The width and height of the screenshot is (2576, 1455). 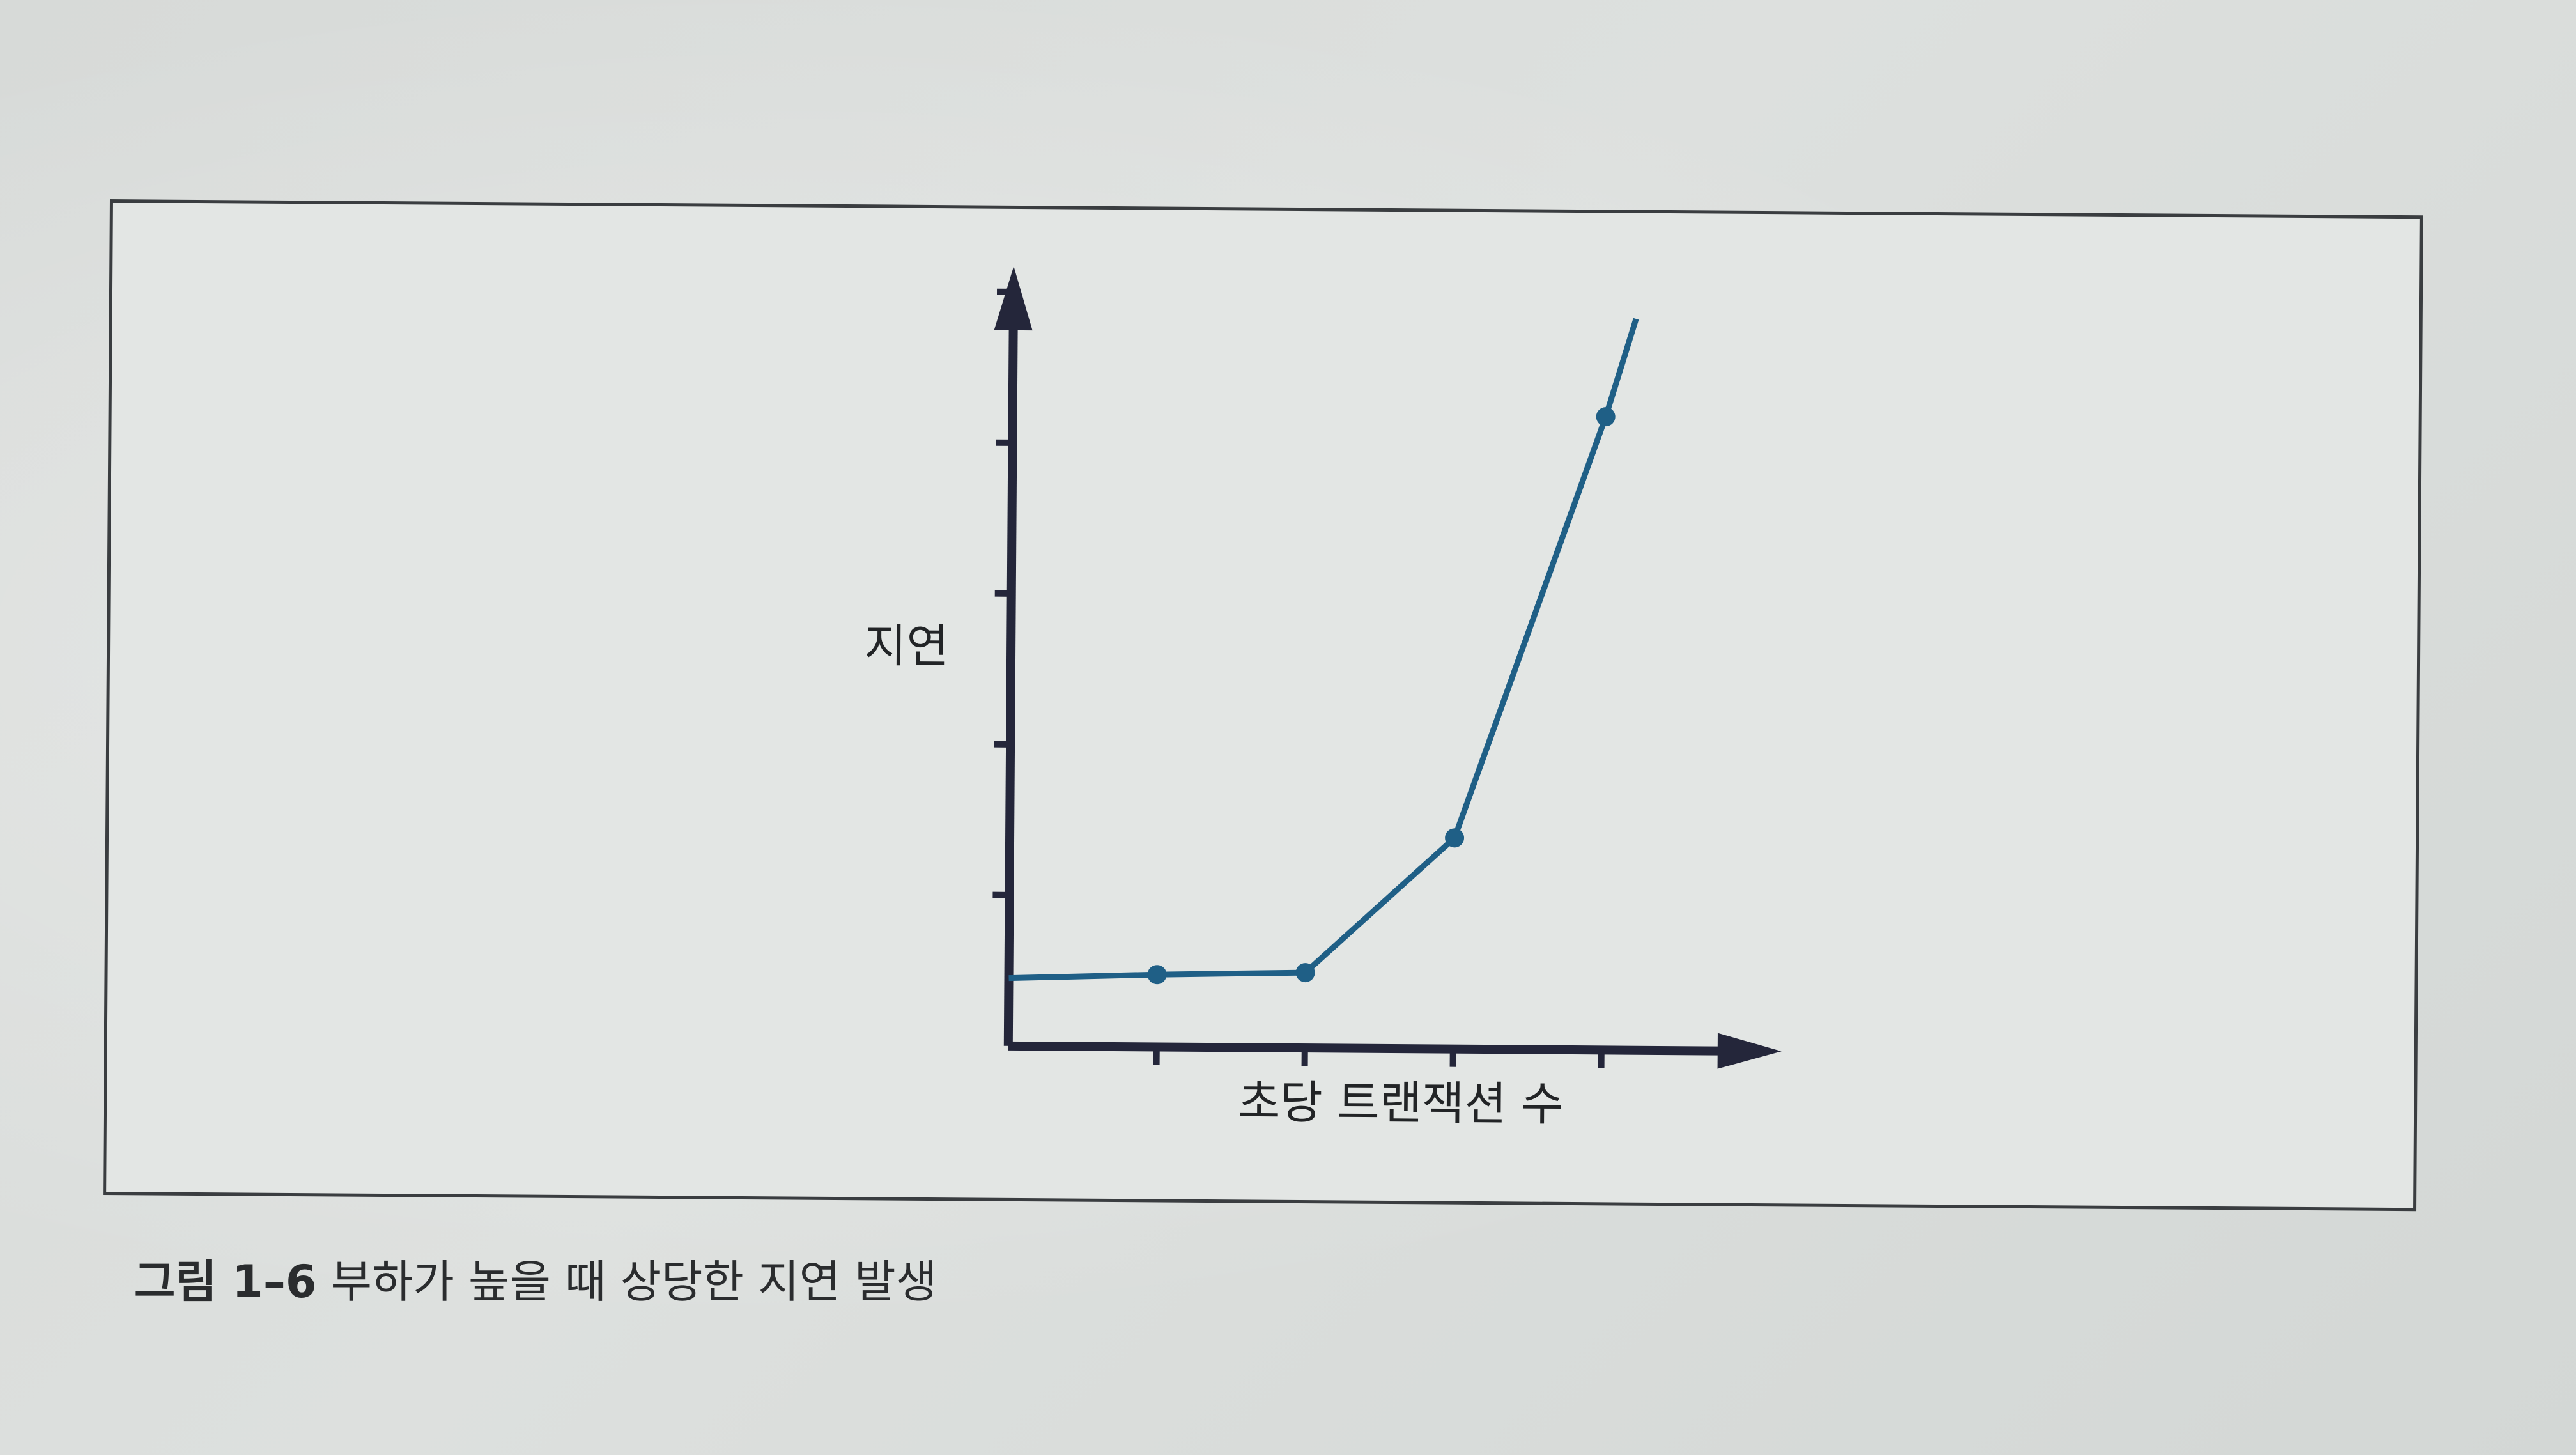 What do you see at coordinates (1013, 298) in the screenshot?
I see `y-axis-arrow` at bounding box center [1013, 298].